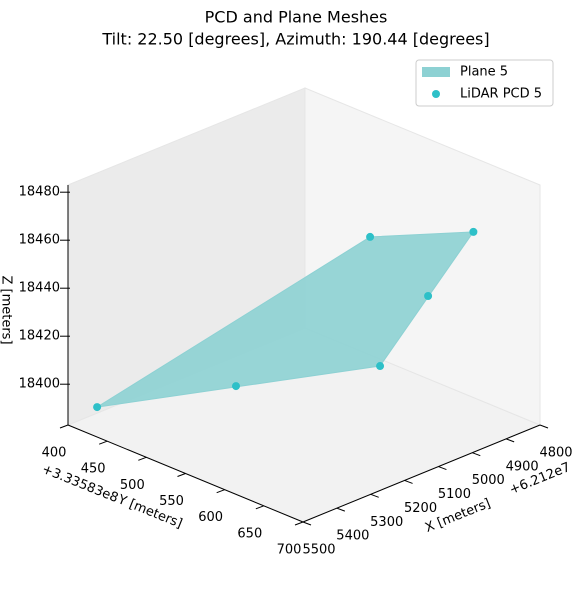 The image size is (577, 594). Describe the element at coordinates (39, 192) in the screenshot. I see `z-tick-label: 18480` at that location.